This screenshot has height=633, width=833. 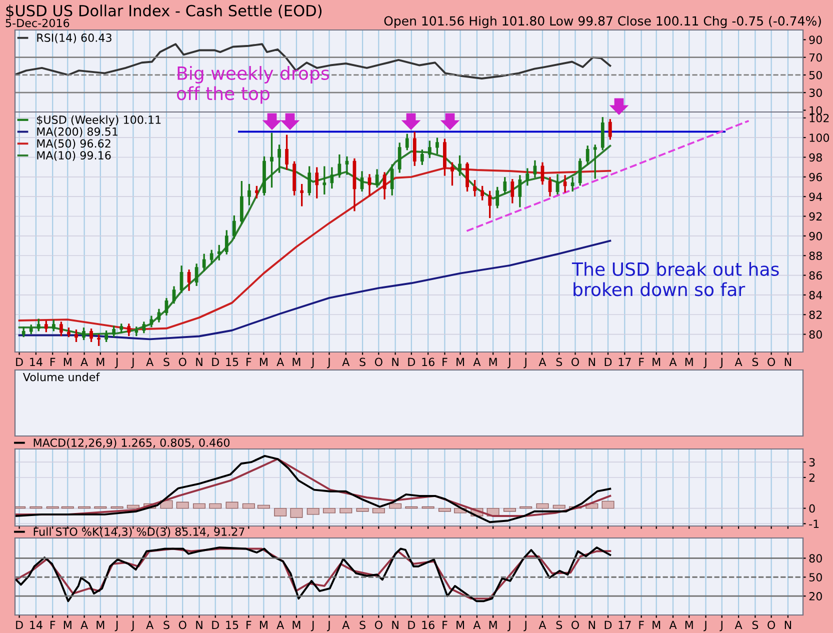 What do you see at coordinates (815, 236) in the screenshot?
I see `y-tick-label: 90` at bounding box center [815, 236].